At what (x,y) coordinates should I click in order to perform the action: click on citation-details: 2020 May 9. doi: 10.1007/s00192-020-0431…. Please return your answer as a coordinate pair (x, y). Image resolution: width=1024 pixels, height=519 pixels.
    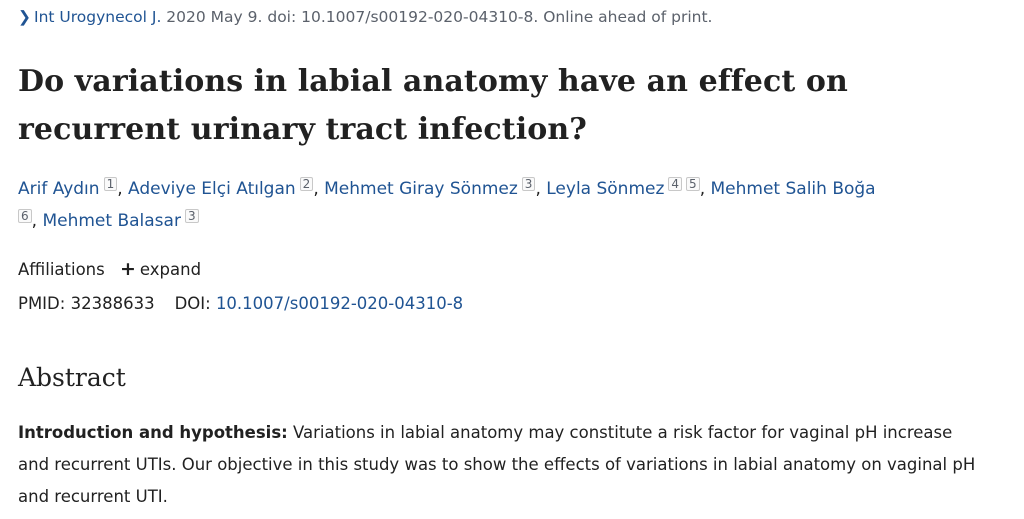
    Looking at the image, I should click on (437, 17).